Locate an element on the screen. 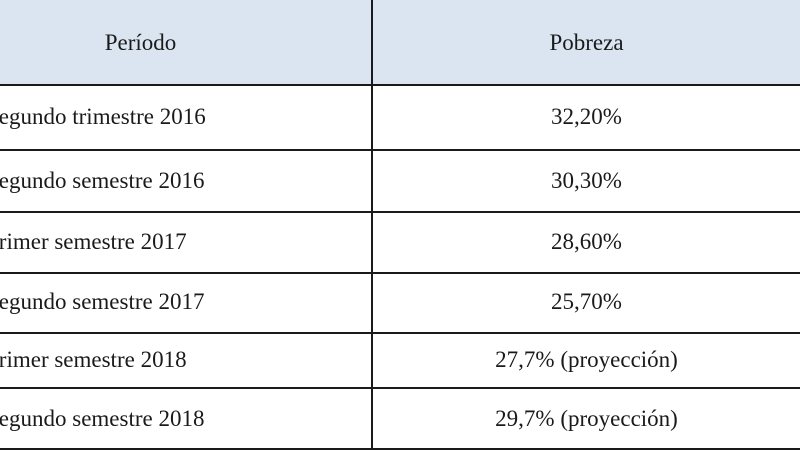 The width and height of the screenshot is (800, 450). header-periodo: Período is located at coordinates (140, 42).